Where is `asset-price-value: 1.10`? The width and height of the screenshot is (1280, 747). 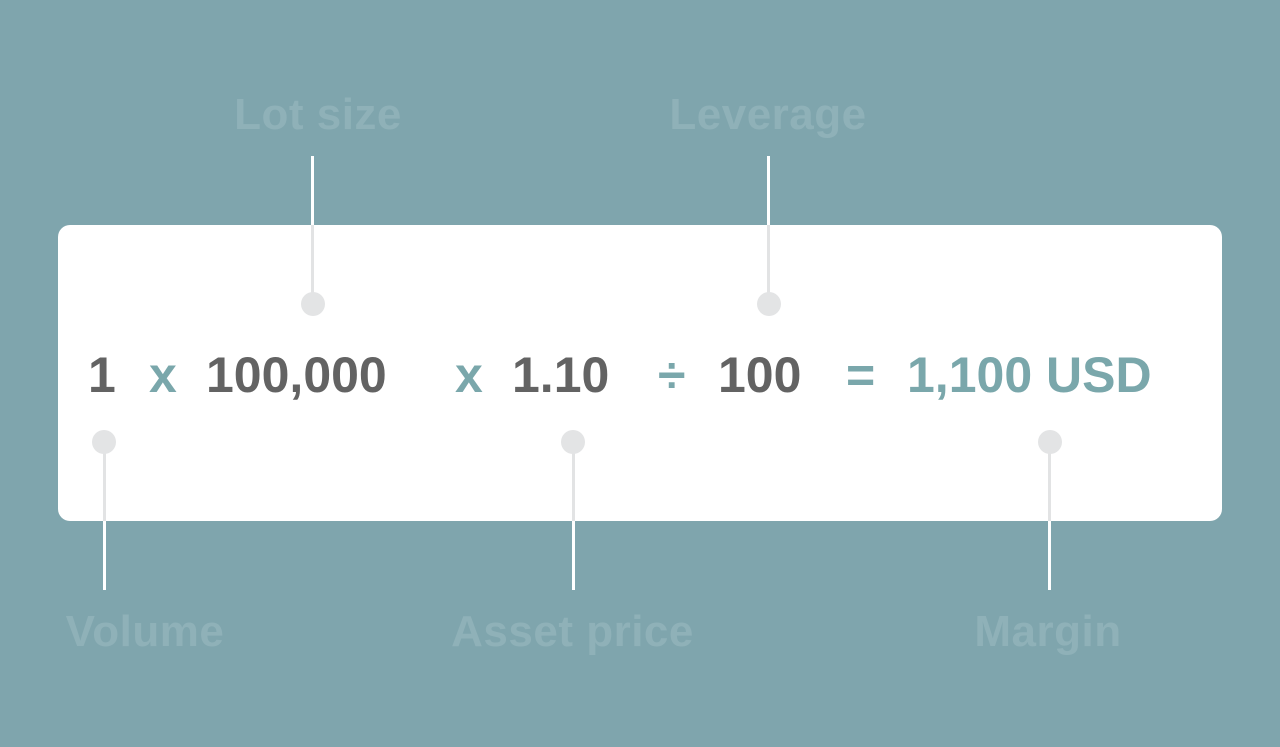
asset-price-value: 1.10 is located at coordinates (561, 375).